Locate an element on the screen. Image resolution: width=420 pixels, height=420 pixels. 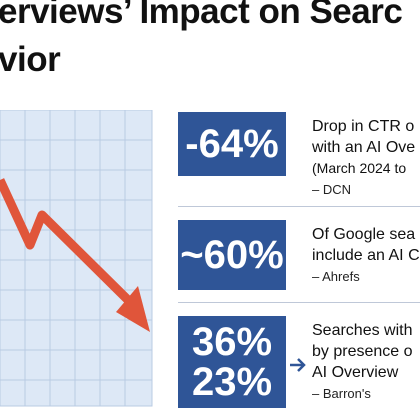
stat-box: 36% 23% is located at coordinates (232, 362).